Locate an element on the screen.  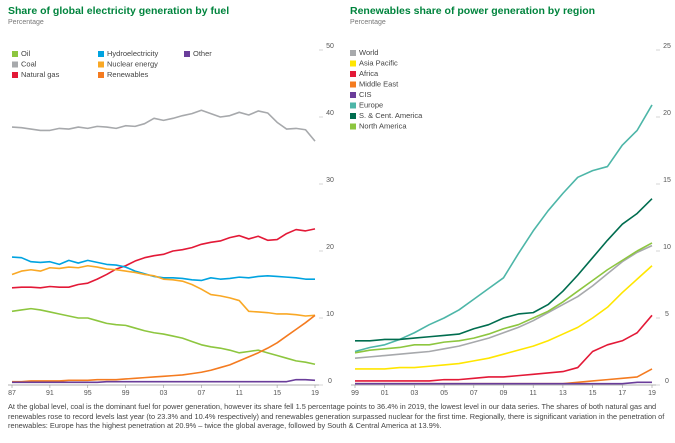
x-tick-label: 87 is located at coordinates (12, 393).